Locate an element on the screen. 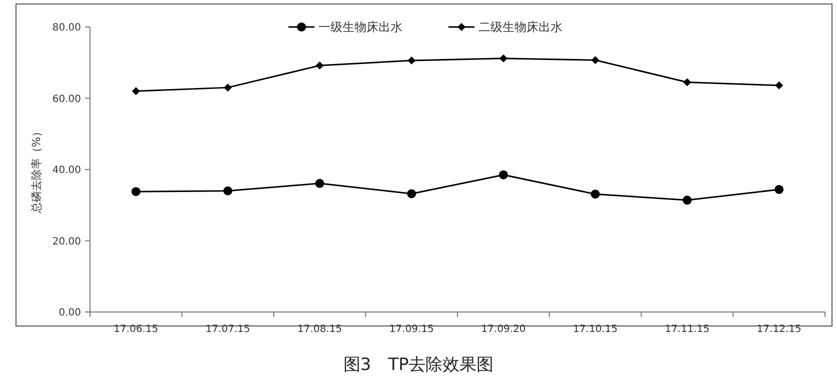 The image size is (837, 392). x-tick-label: 17.06.15 is located at coordinates (136, 329).